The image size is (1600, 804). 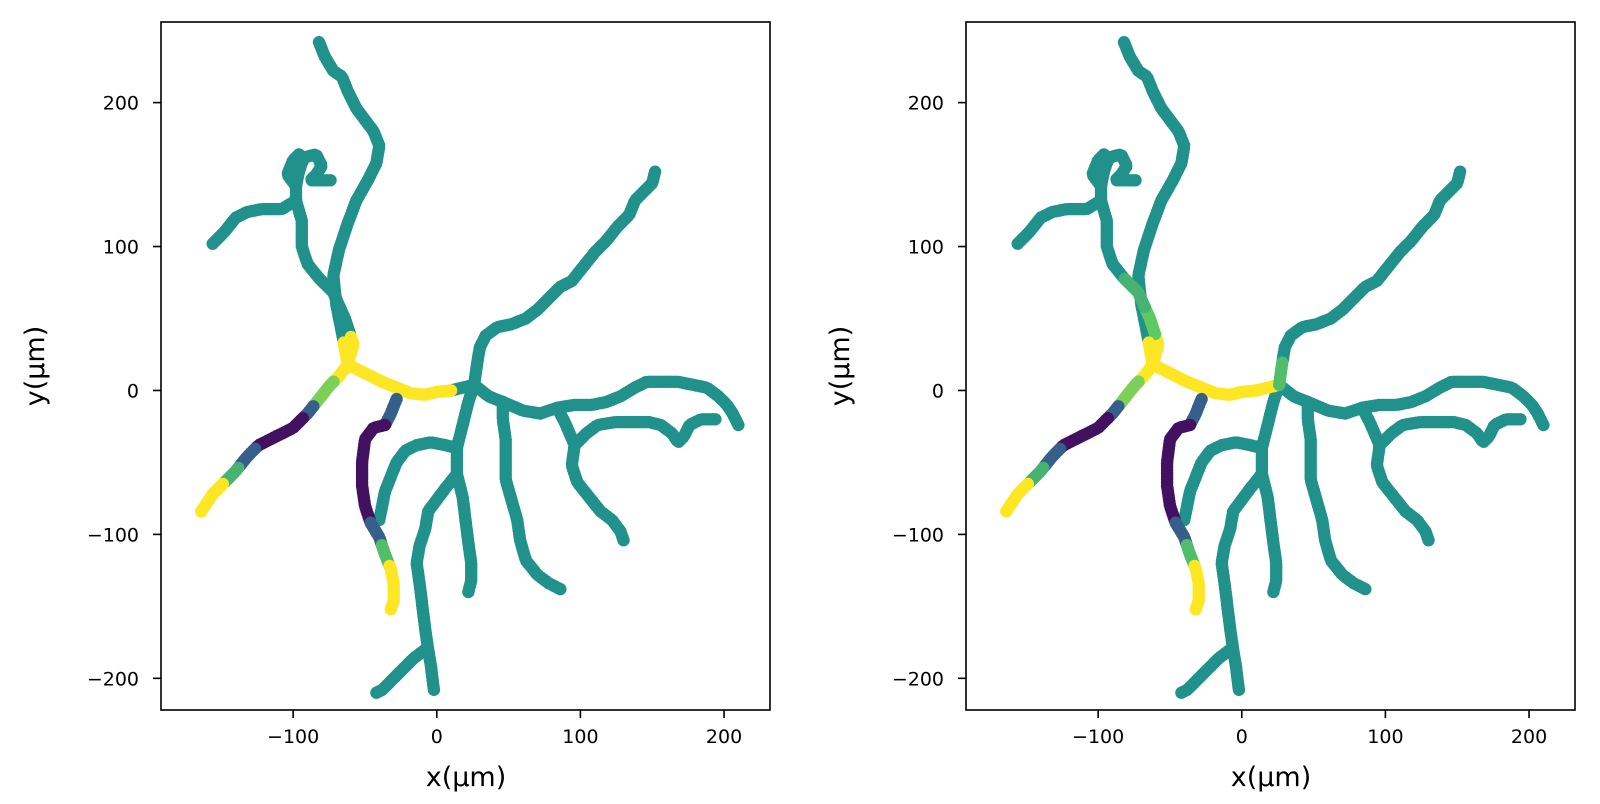 I want to click on right-y-tick-label: −100, so click(x=918, y=535).